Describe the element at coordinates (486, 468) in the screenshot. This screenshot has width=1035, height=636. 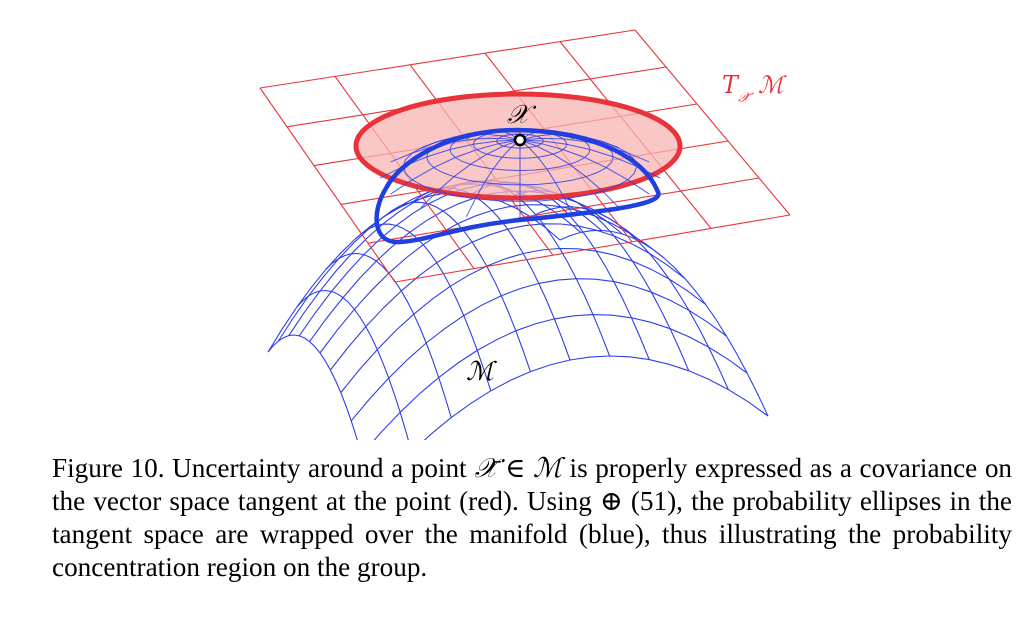
I see `caption-point-symbol: 𝒳̄` at that location.